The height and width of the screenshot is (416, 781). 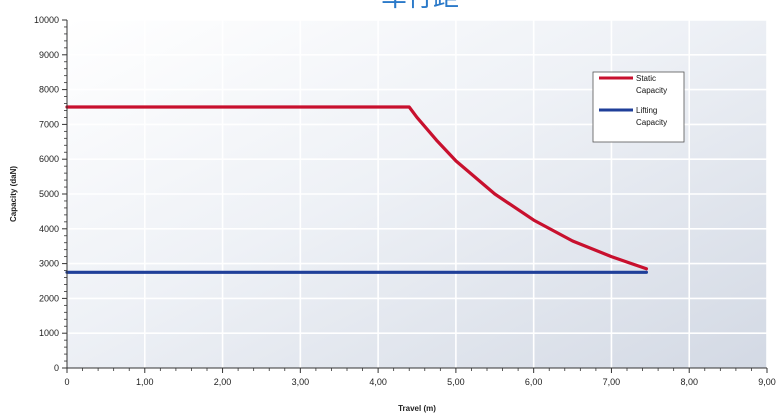 I want to click on legend: Static Capacity Lifting Capacity, so click(x=638, y=107).